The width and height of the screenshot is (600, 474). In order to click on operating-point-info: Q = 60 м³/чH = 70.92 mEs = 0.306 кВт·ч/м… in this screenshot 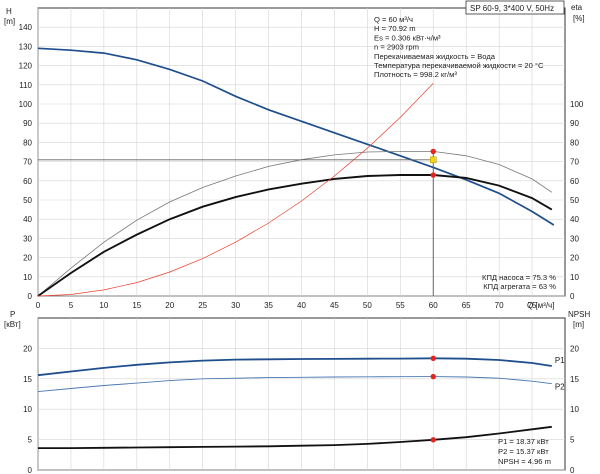, I will do `click(459, 47)`.